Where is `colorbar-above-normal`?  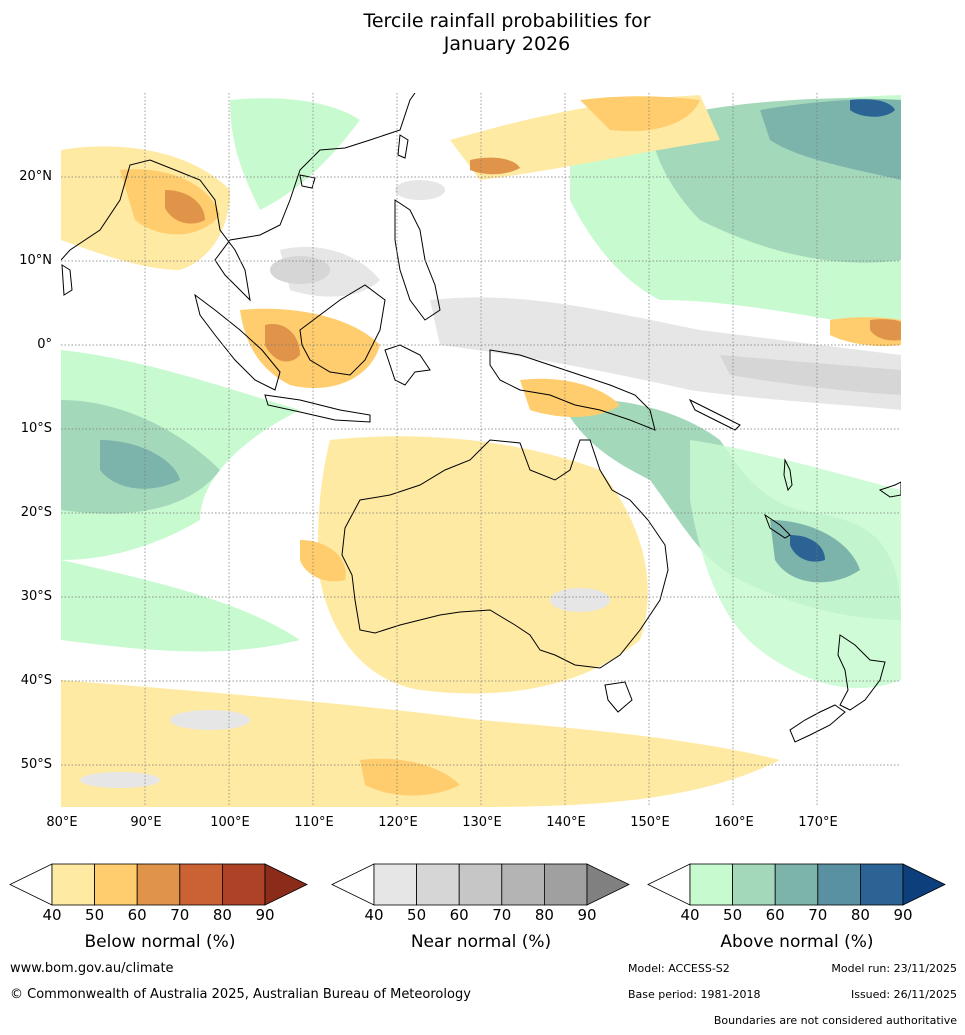 colorbar-above-normal is located at coordinates (796, 884).